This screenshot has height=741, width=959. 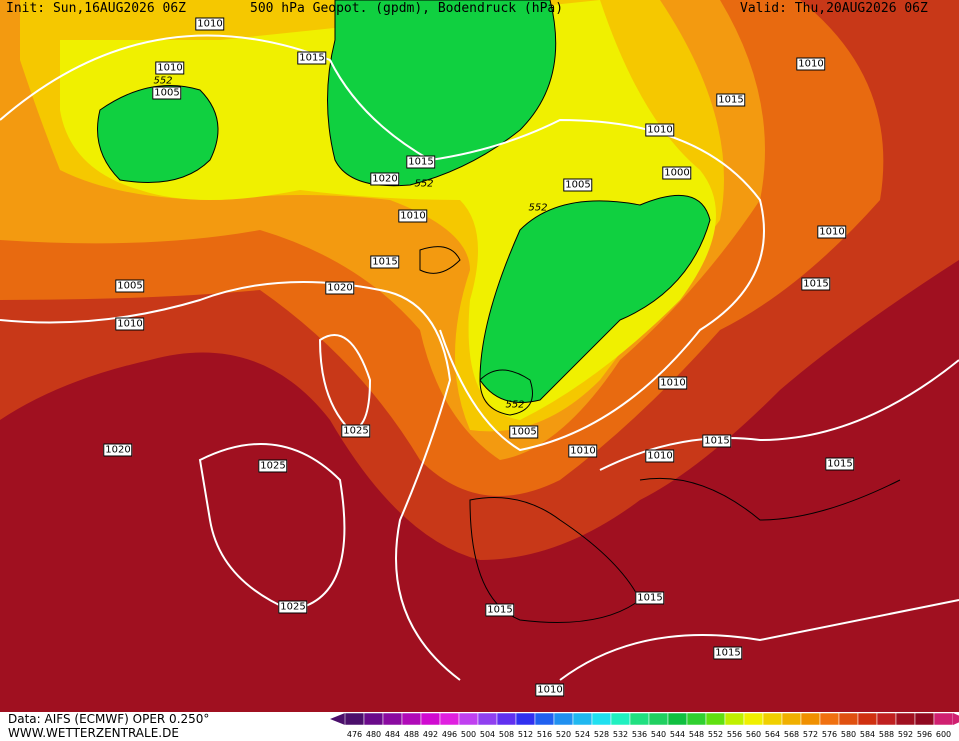 I want to click on scale-label: 476, so click(x=354, y=734).